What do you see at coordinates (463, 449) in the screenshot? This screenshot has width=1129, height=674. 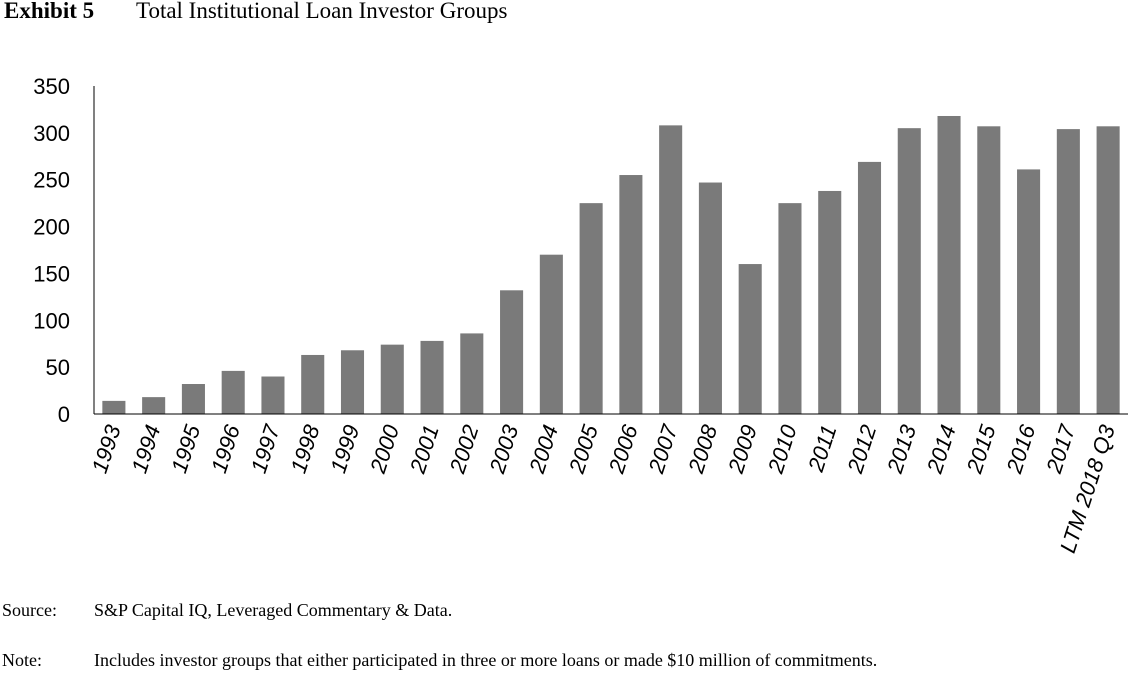 I see `x-tick-label: 2002` at bounding box center [463, 449].